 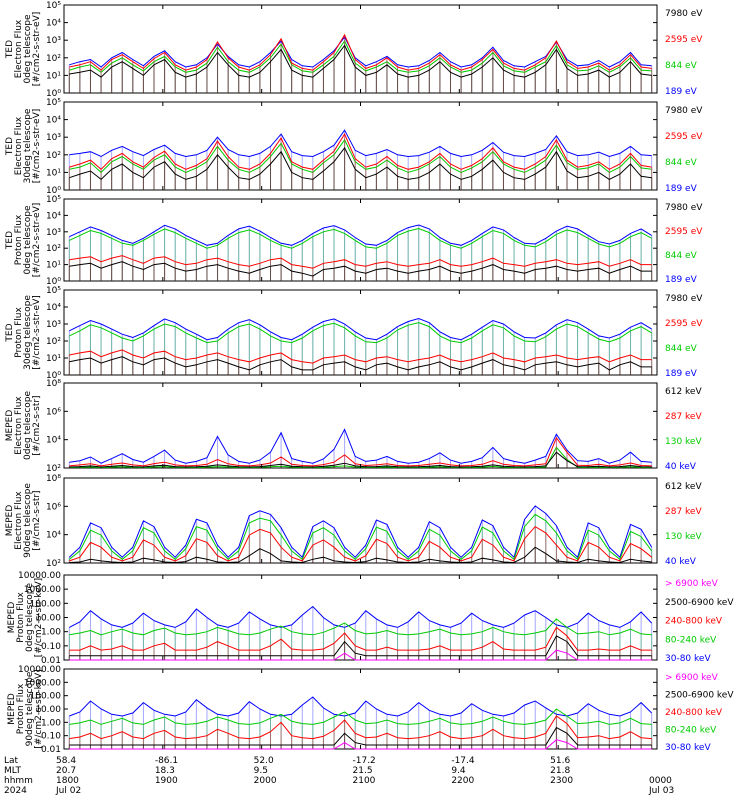 I want to click on series-line-40-kev, so click(x=360, y=532).